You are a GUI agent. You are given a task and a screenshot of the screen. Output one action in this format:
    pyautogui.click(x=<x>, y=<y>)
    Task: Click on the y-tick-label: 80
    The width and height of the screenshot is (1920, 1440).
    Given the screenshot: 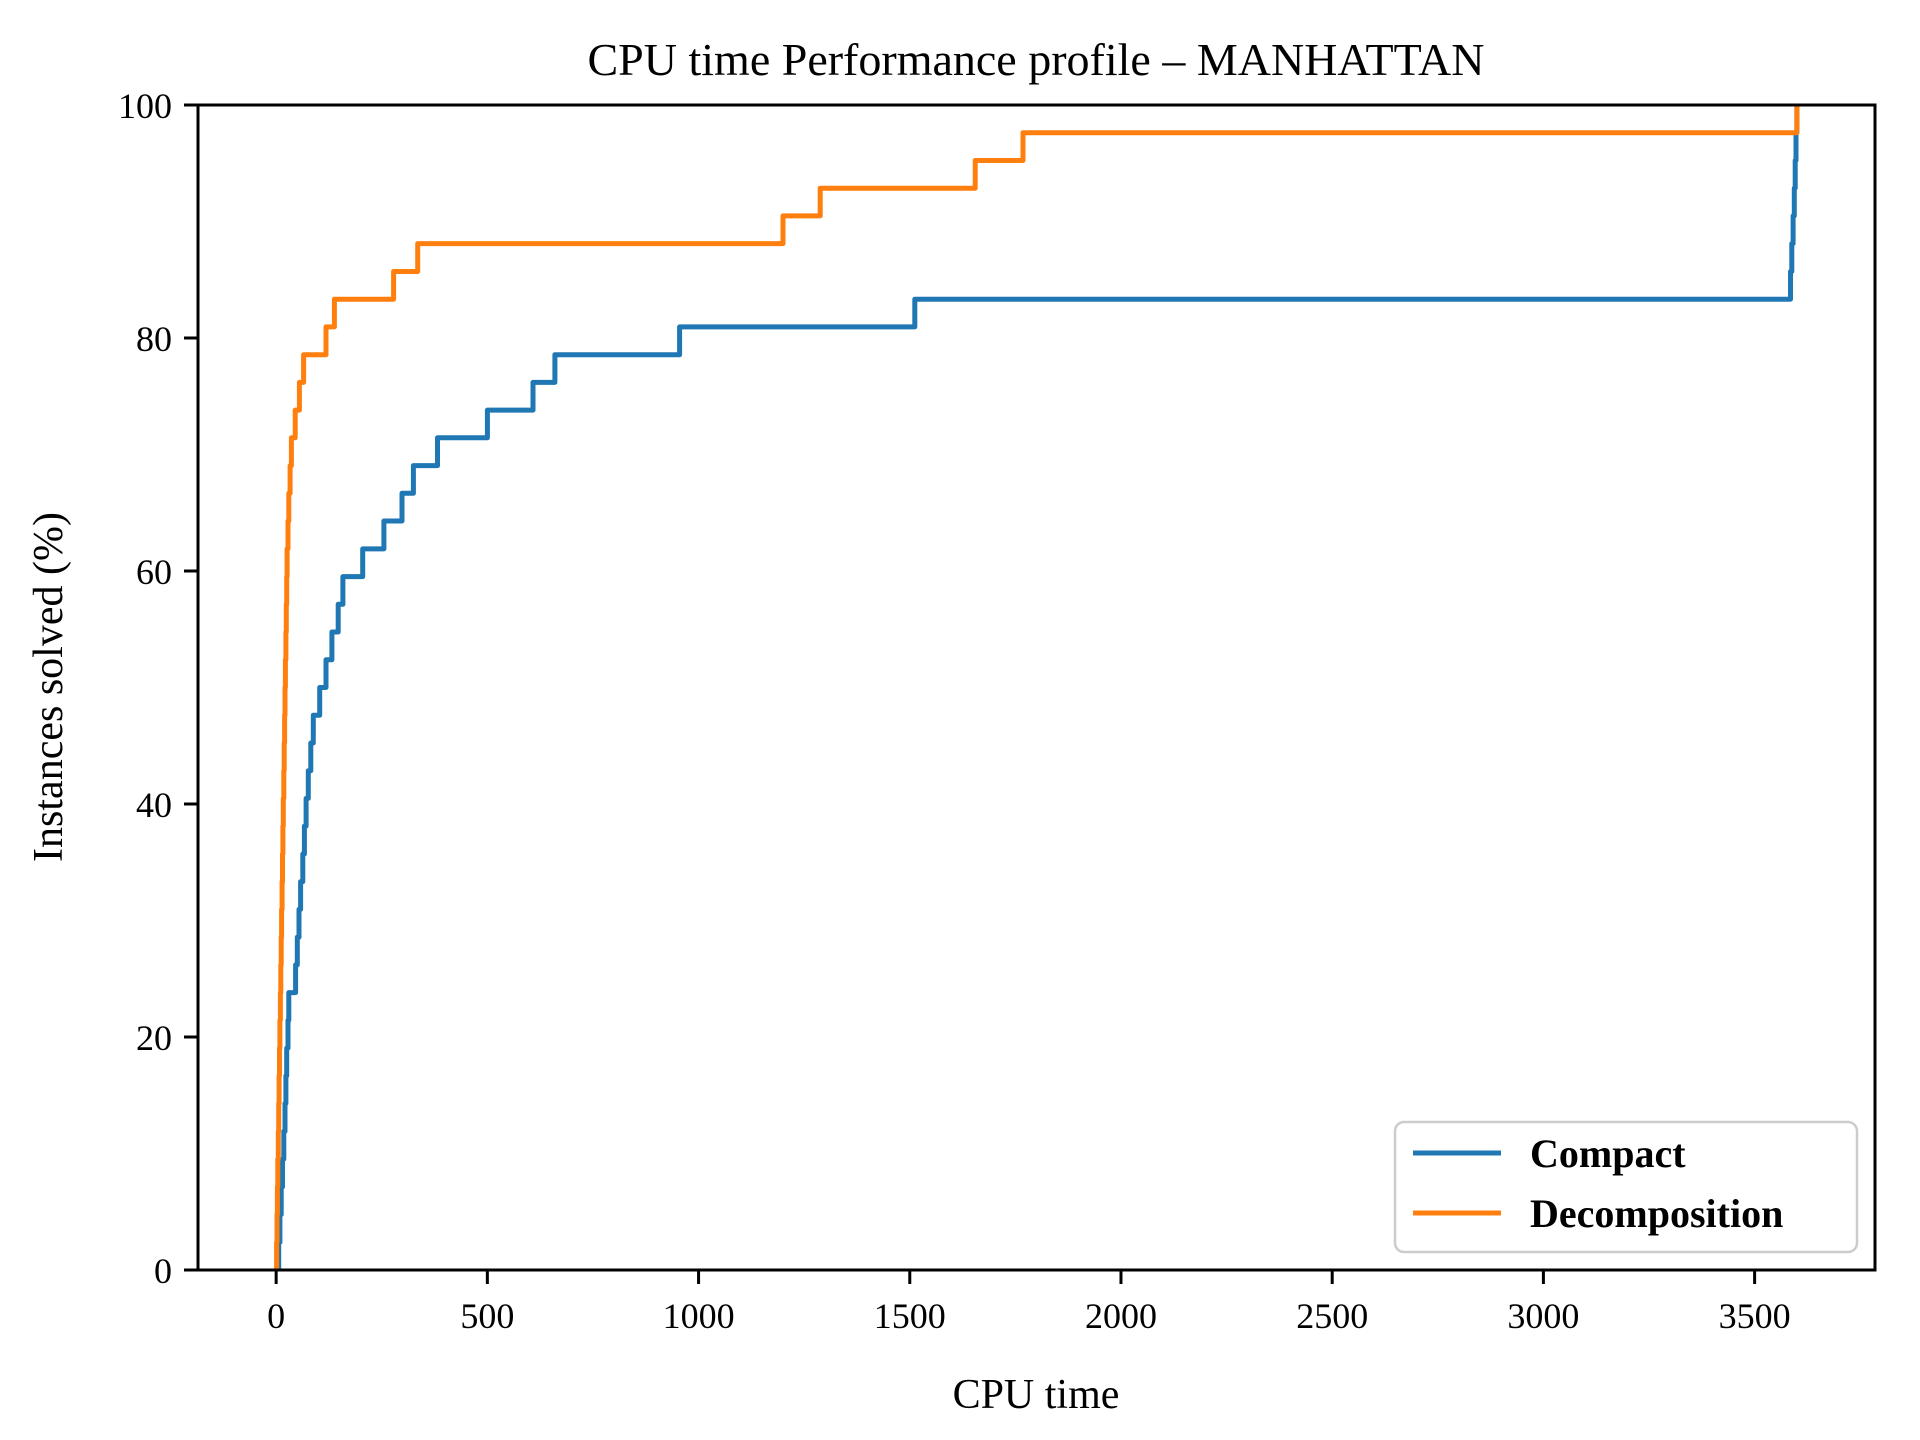 What is the action you would take?
    pyautogui.click(x=154, y=339)
    